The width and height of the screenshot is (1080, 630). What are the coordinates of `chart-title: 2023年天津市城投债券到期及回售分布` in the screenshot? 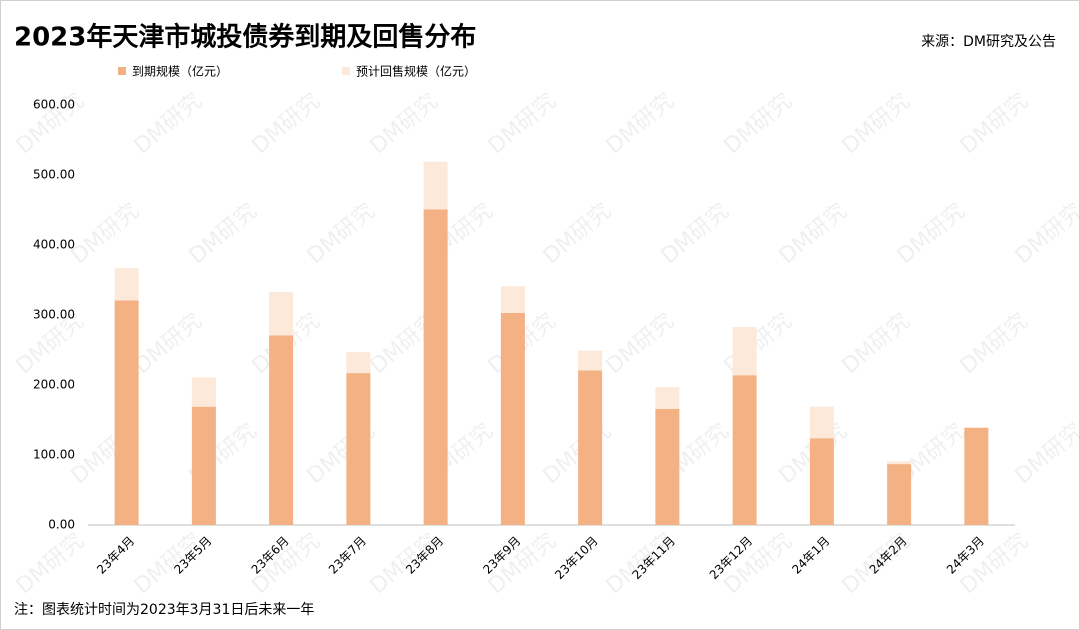 It's located at (245, 37).